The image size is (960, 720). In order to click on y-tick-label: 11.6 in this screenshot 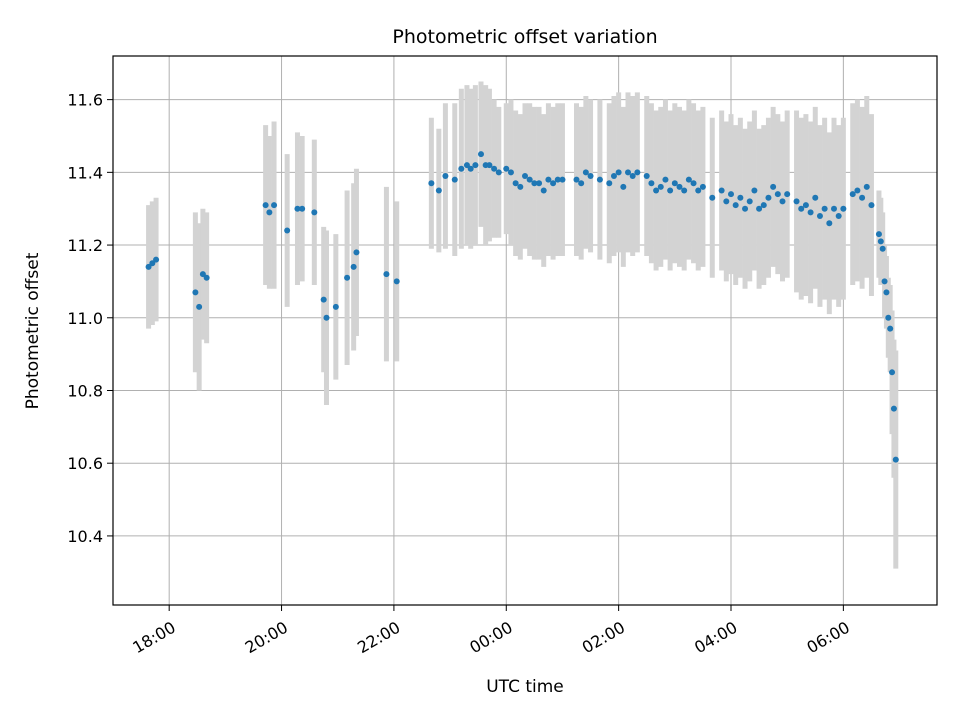, I will do `click(85, 100)`.